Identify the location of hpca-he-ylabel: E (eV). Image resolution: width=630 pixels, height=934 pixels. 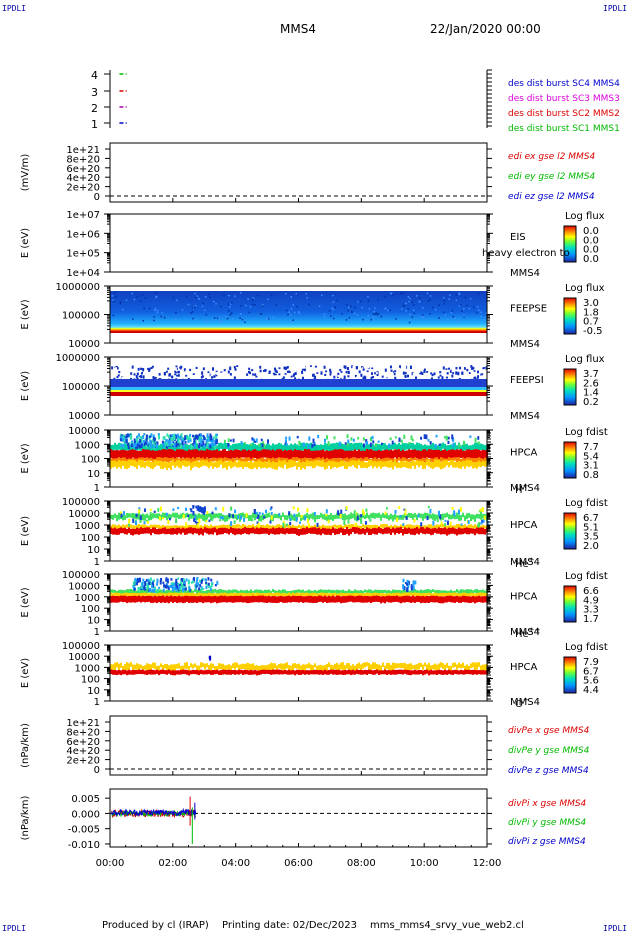
(25, 531).